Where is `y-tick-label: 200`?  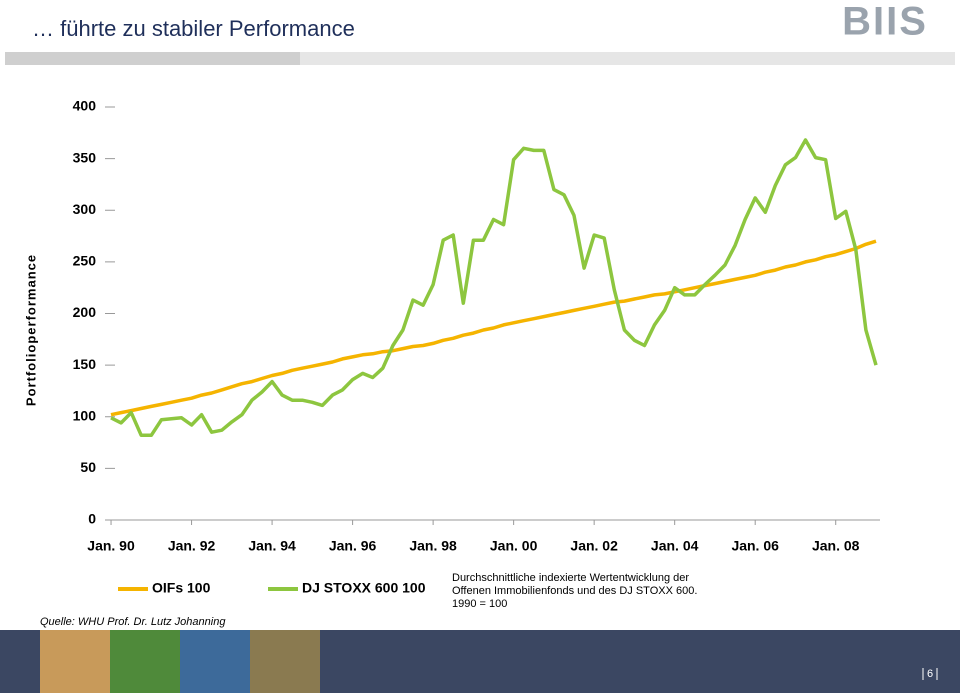
y-tick-label: 200 is located at coordinates (85, 312).